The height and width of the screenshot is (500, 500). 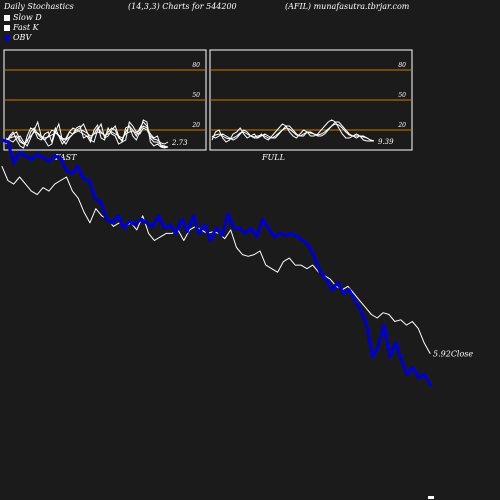 What do you see at coordinates (179, 143) in the screenshot?
I see `fast-last-value-label: 2.73` at bounding box center [179, 143].